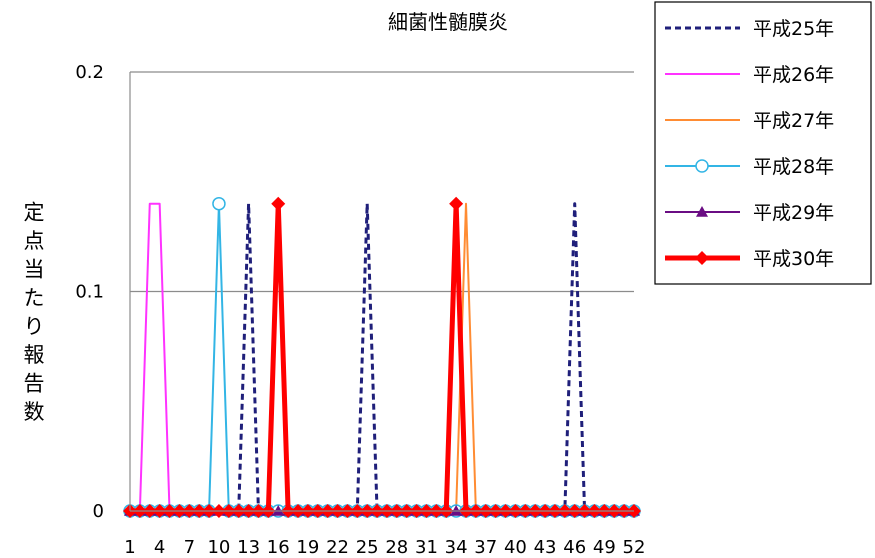  I want to click on x-tick-label: 13, so click(248, 547).